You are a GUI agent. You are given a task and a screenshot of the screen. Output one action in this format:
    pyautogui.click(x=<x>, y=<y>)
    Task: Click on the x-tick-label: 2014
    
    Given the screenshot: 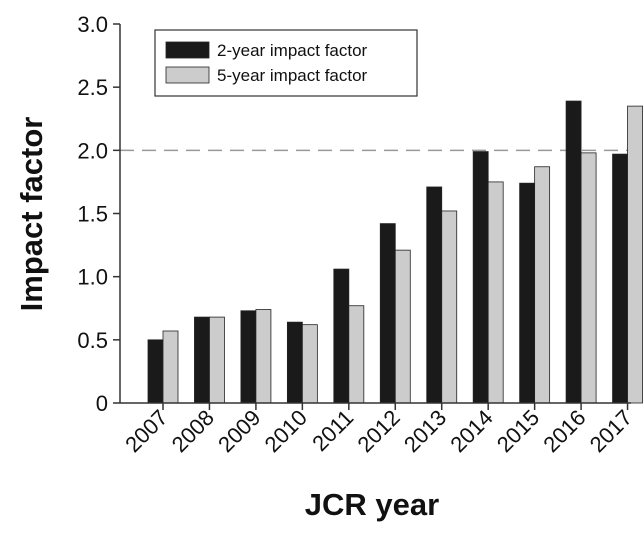 What is the action you would take?
    pyautogui.click(x=471, y=431)
    